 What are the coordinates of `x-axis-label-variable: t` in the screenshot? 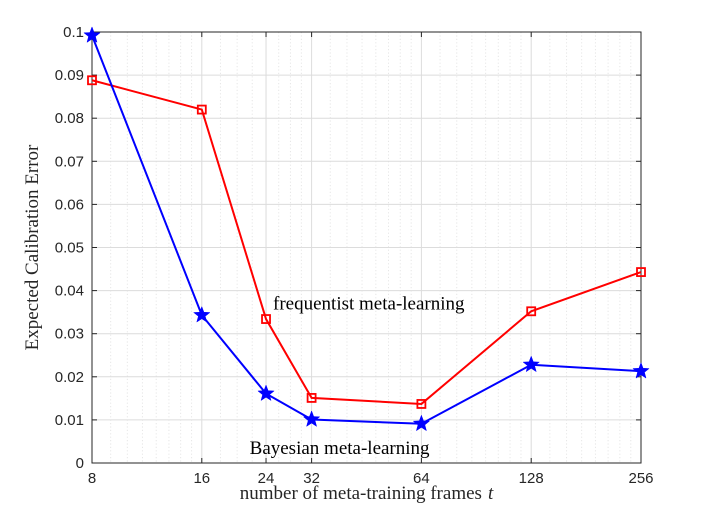 It's located at (491, 493).